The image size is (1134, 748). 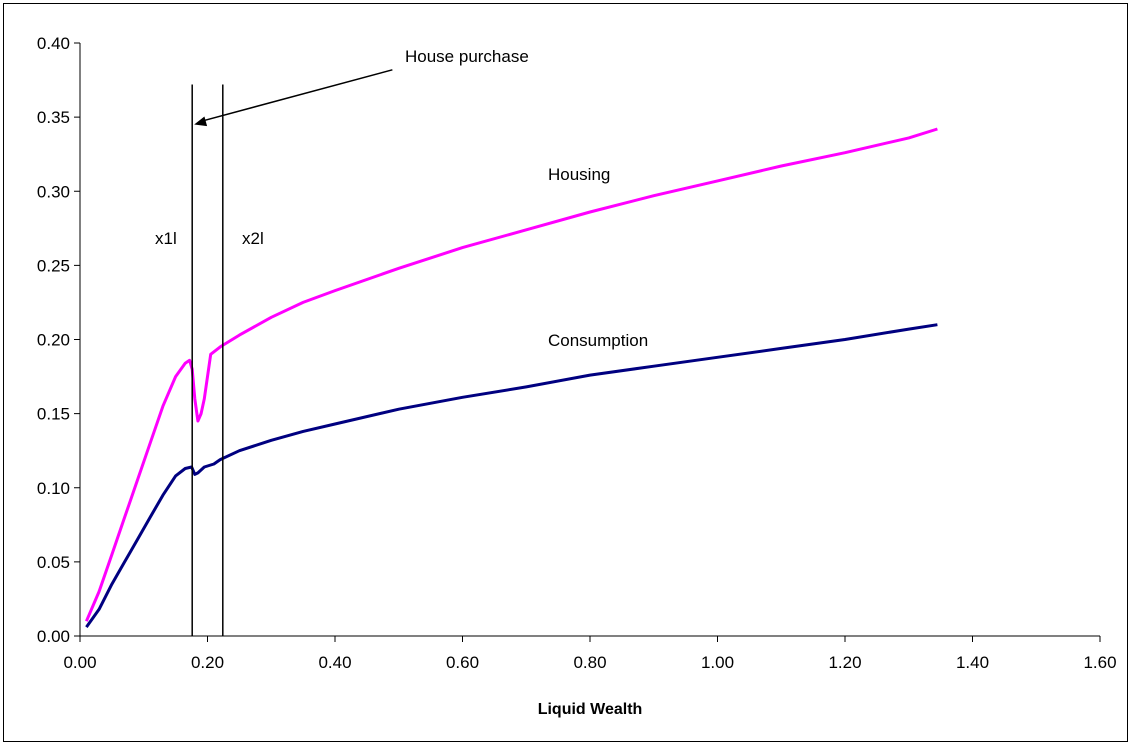 I want to click on x1l-label: x1l, so click(x=166, y=238).